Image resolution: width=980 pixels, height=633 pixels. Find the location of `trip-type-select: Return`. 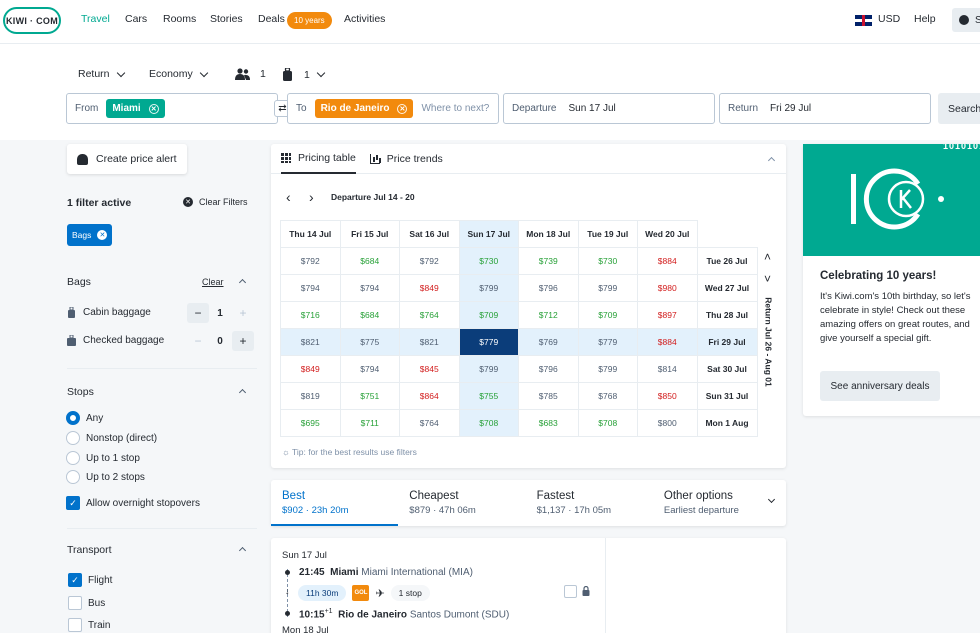

trip-type-select: Return is located at coordinates (101, 74).